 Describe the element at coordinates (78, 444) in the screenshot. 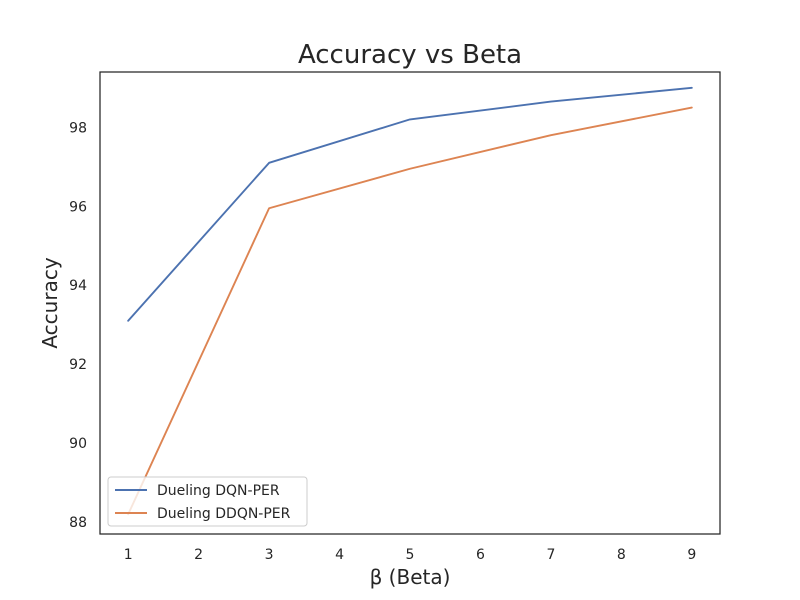

I see `y-tick-label: 90` at that location.